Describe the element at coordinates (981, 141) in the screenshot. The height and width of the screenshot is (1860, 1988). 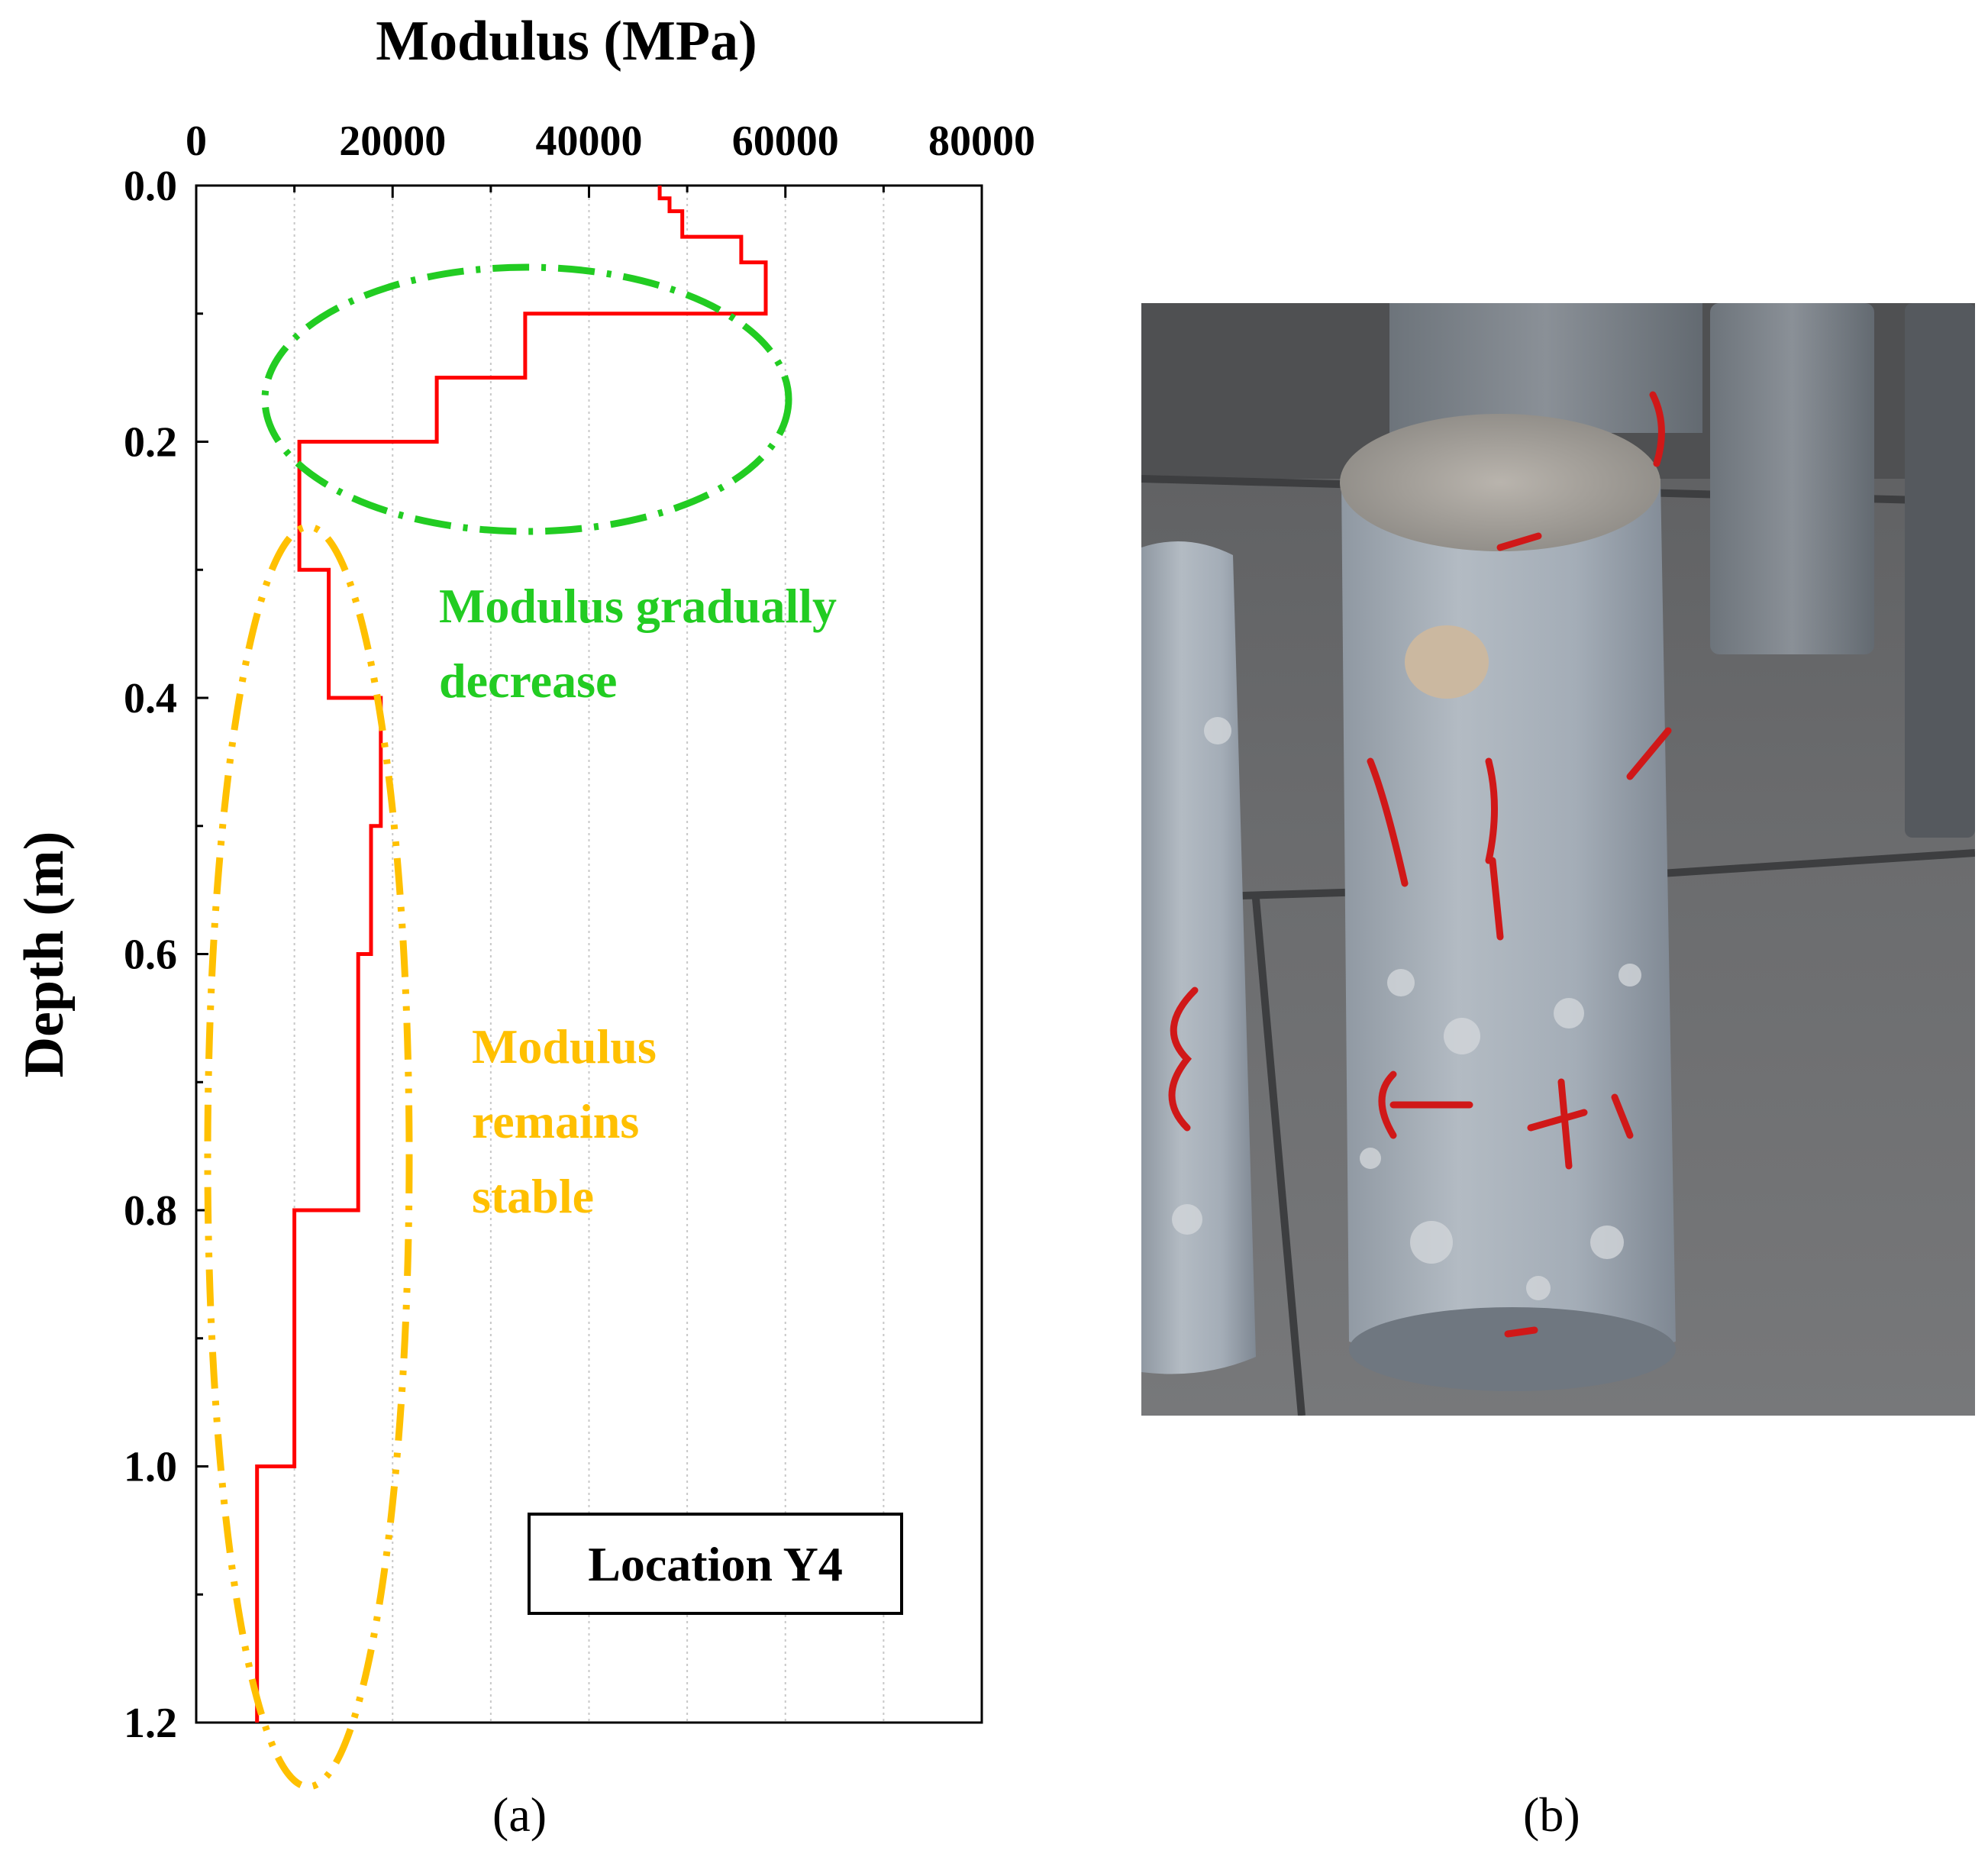
I see `x-tick-label: 80000` at that location.